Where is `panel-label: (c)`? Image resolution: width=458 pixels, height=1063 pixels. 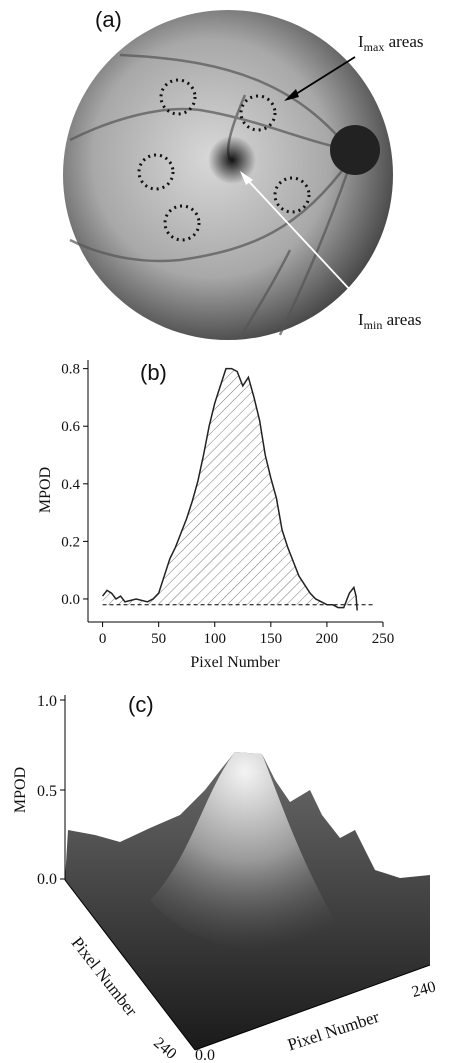 panel-label: (c) is located at coordinates (141, 704).